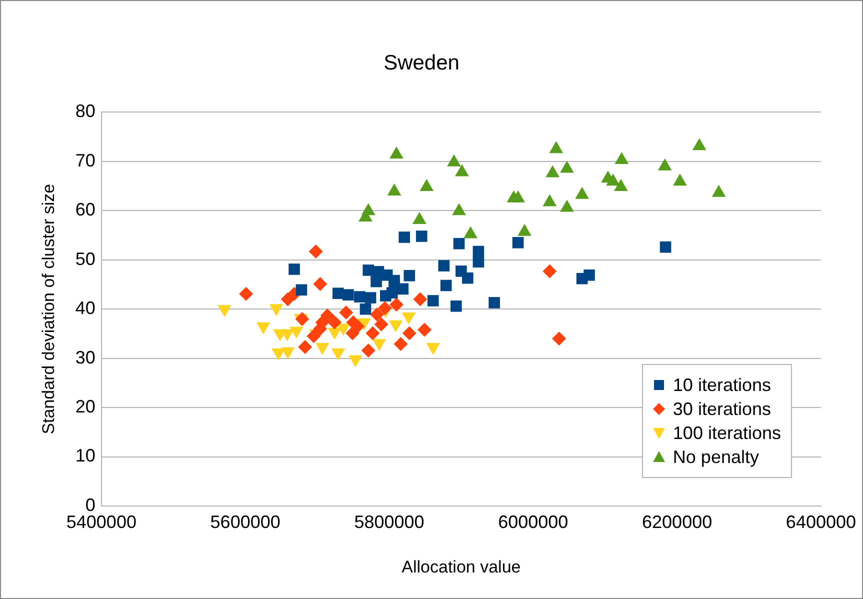  What do you see at coordinates (85, 456) in the screenshot?
I see `y-tick-label: 10` at bounding box center [85, 456].